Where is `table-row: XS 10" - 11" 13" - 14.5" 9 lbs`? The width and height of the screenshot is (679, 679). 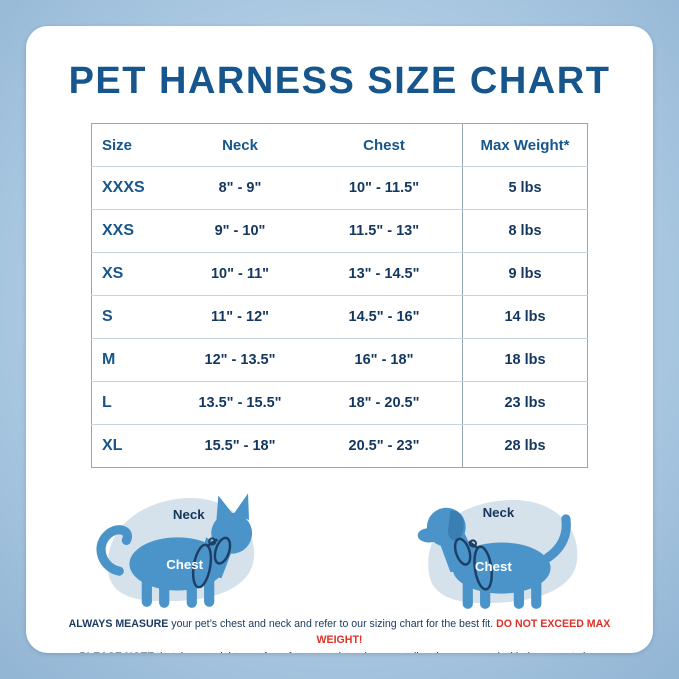 table-row: XS 10" - 11" 13" - 14.5" 9 lbs is located at coordinates (339, 274).